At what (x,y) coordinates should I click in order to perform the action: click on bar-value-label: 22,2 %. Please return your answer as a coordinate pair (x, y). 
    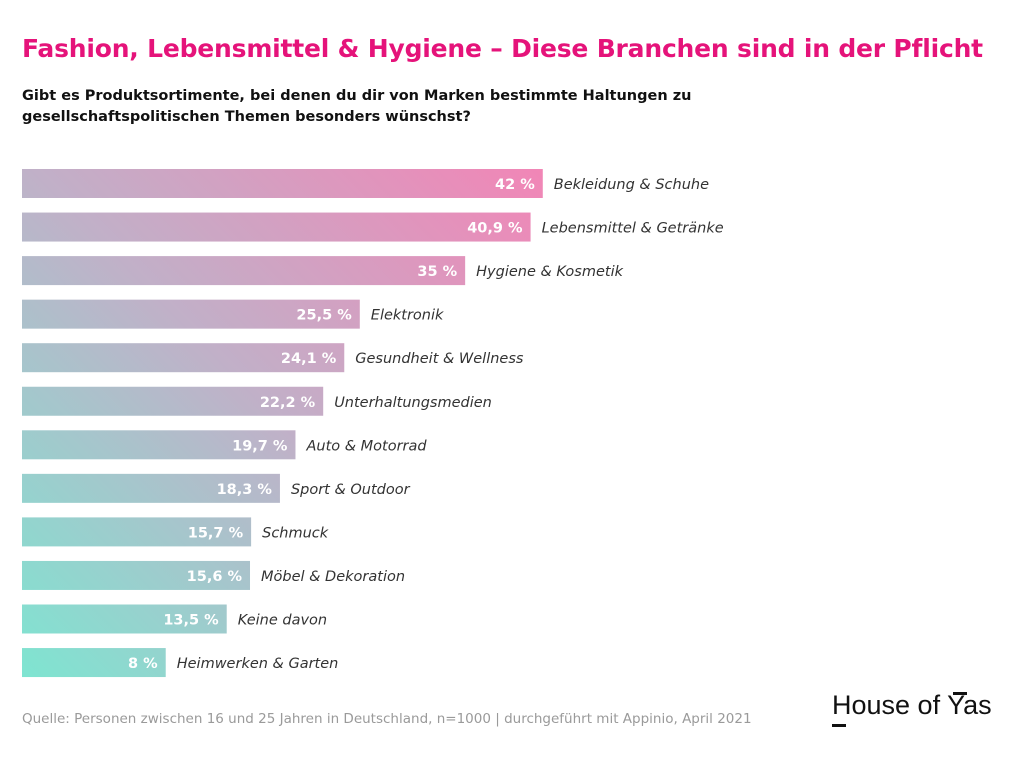
    Looking at the image, I should click on (288, 403).